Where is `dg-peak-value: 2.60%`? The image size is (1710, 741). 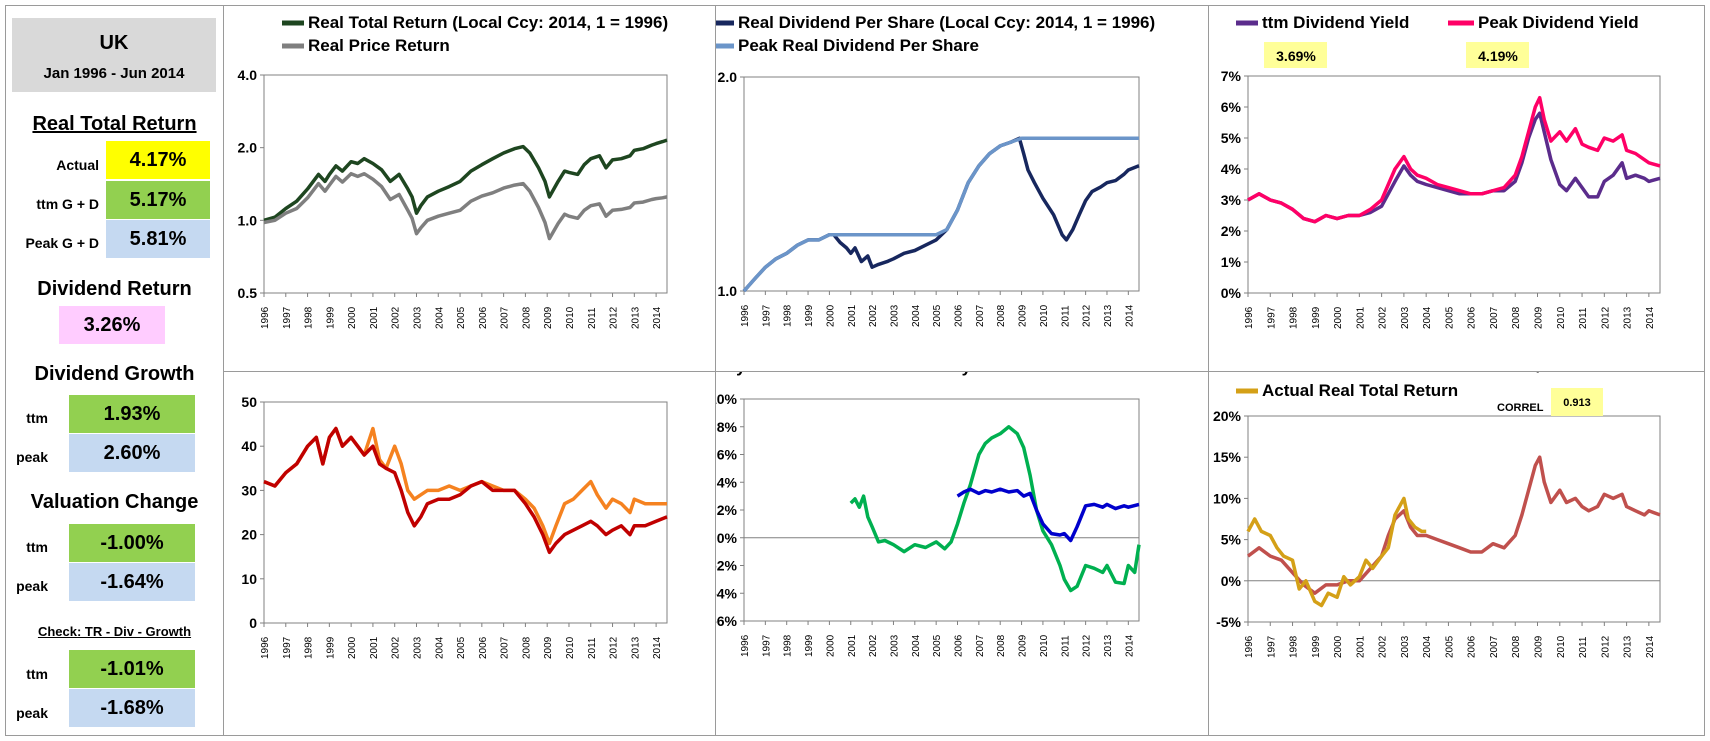 dg-peak-value: 2.60% is located at coordinates (132, 453).